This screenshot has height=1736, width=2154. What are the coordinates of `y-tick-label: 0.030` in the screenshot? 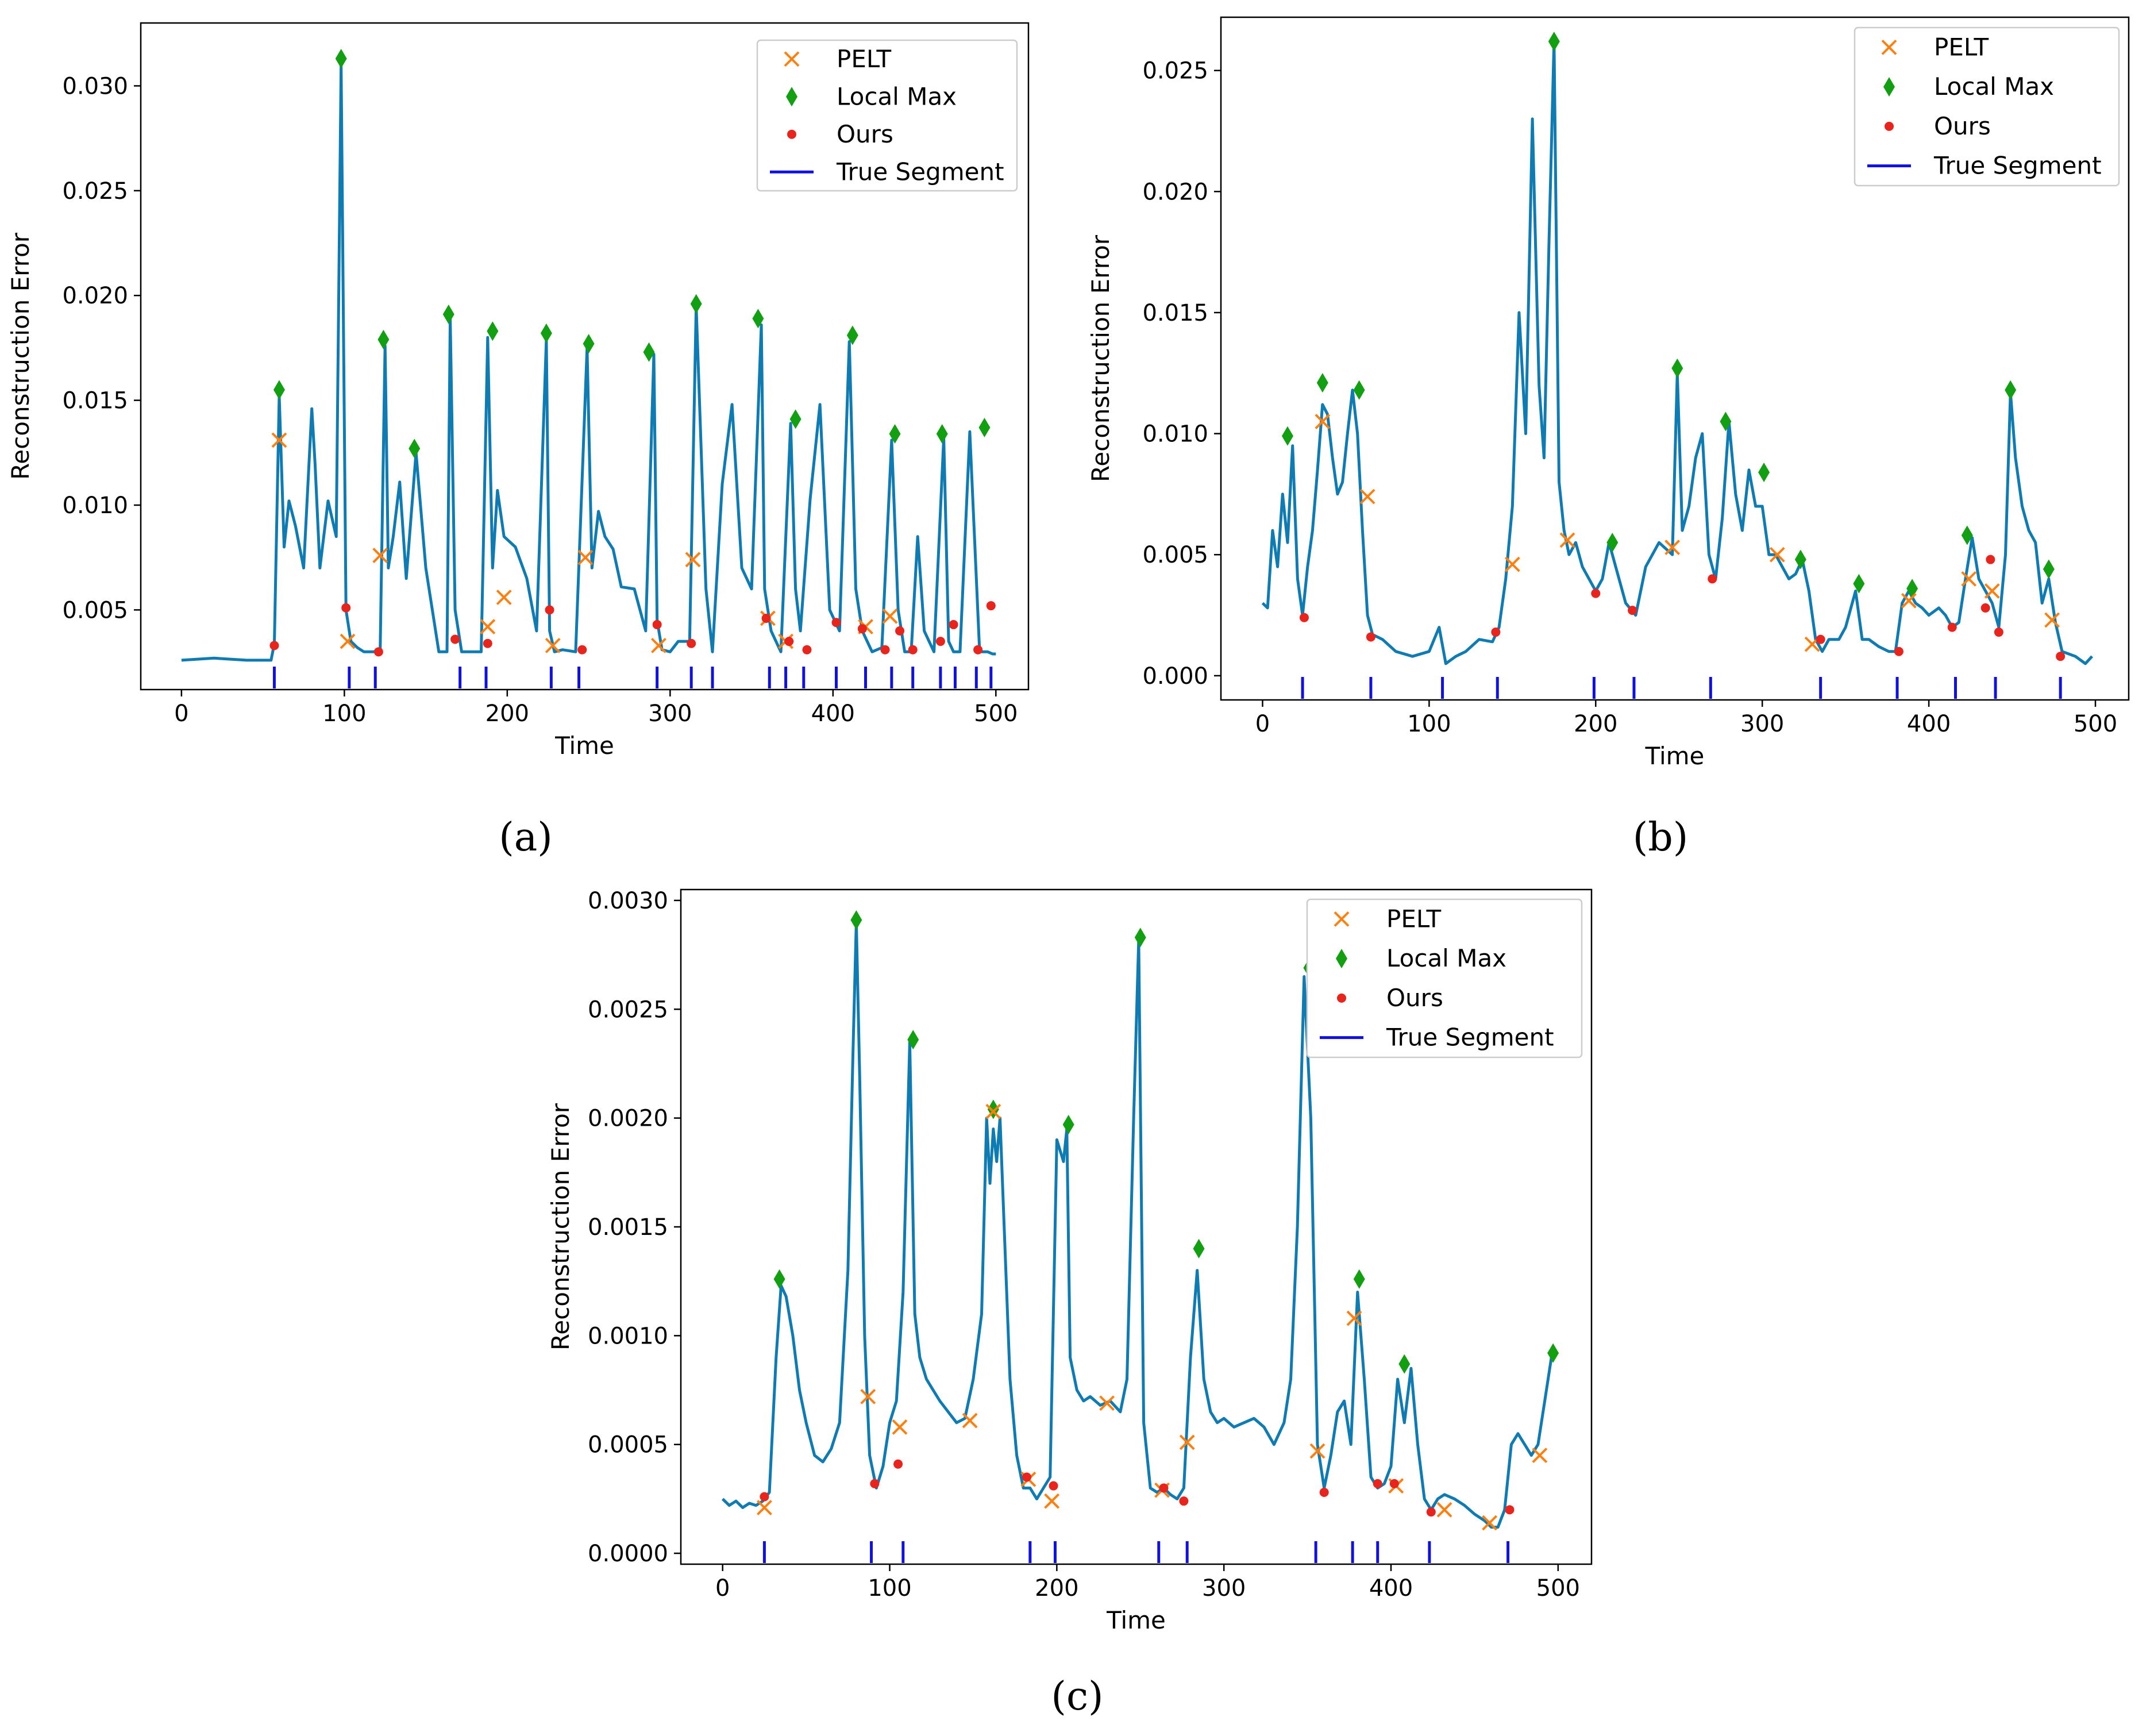 It's located at (95, 86).